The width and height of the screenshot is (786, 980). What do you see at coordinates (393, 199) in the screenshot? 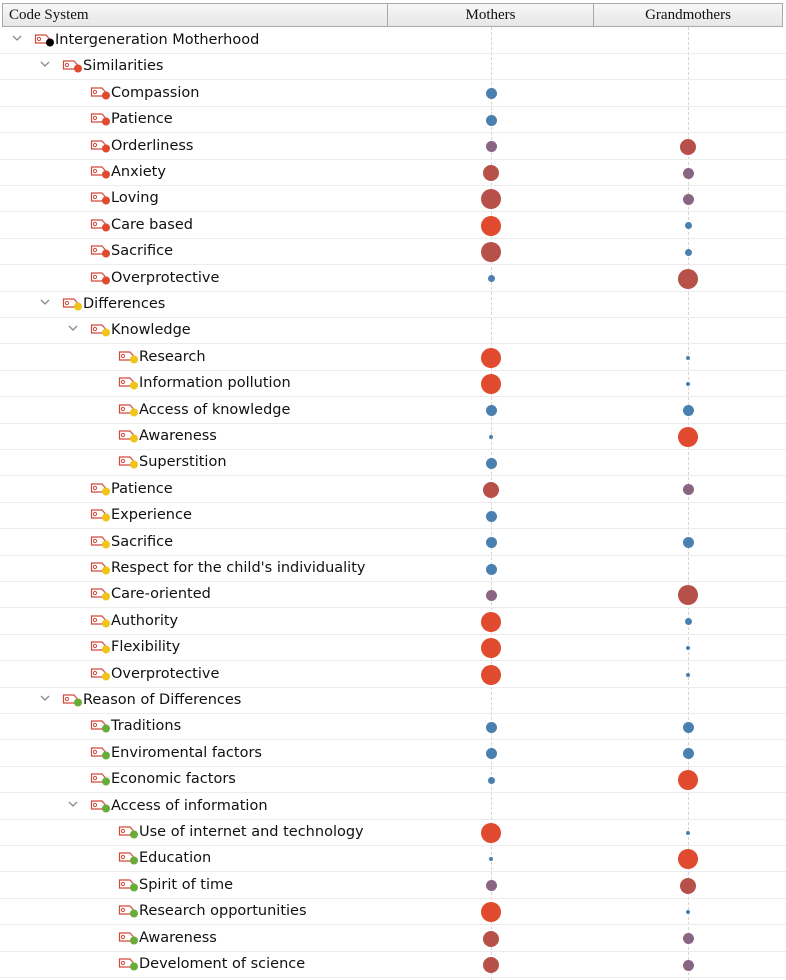
I see `code-row: Loving` at bounding box center [393, 199].